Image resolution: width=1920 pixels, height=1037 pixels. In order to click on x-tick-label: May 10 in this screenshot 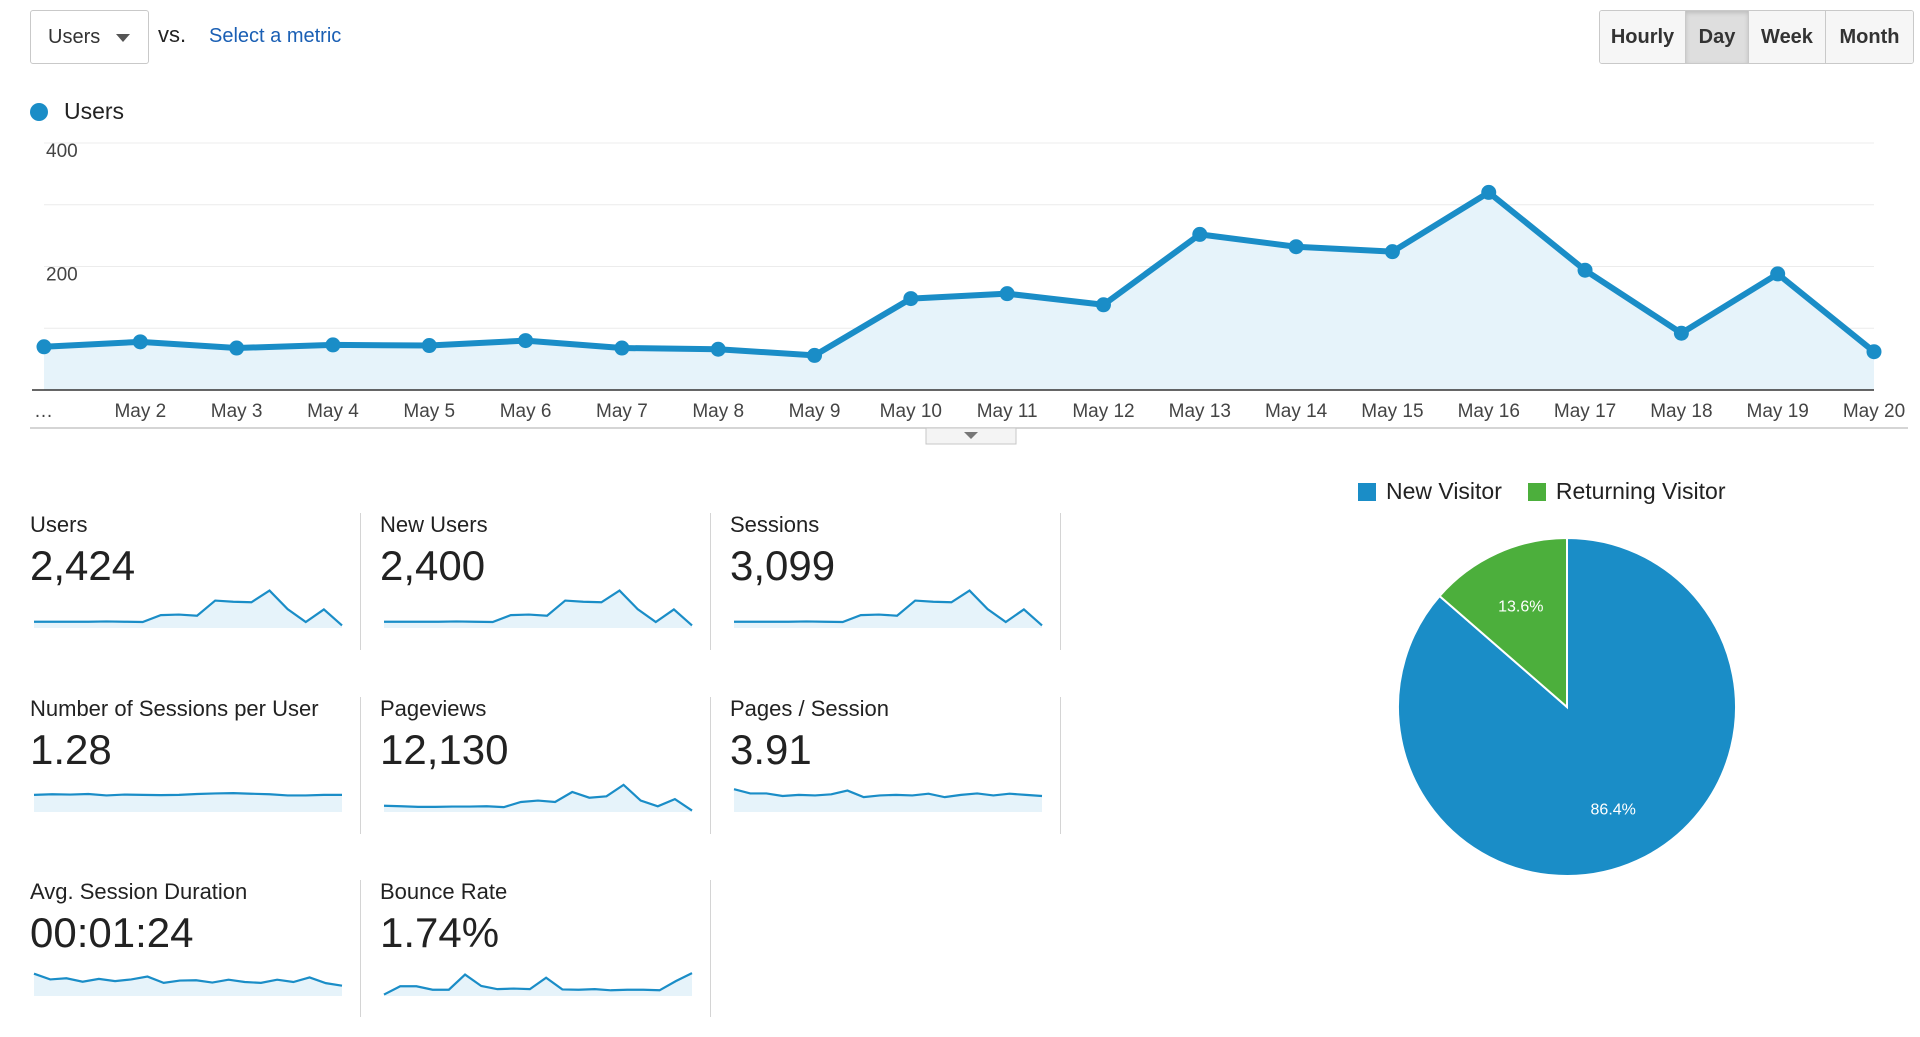, I will do `click(911, 411)`.